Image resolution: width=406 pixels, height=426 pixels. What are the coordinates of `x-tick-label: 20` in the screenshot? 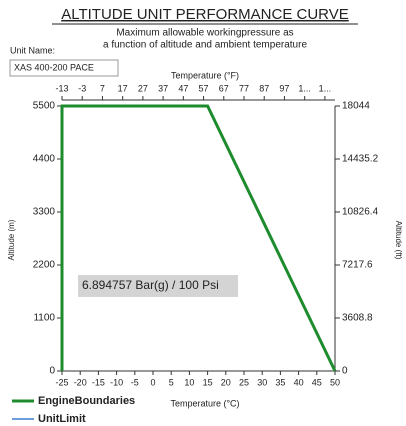 It's located at (226, 382).